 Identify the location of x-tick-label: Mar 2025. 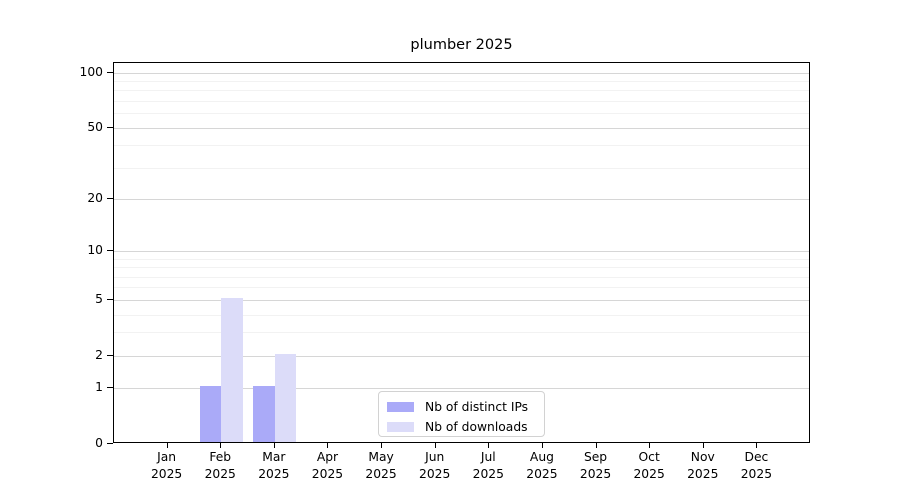
(274, 466).